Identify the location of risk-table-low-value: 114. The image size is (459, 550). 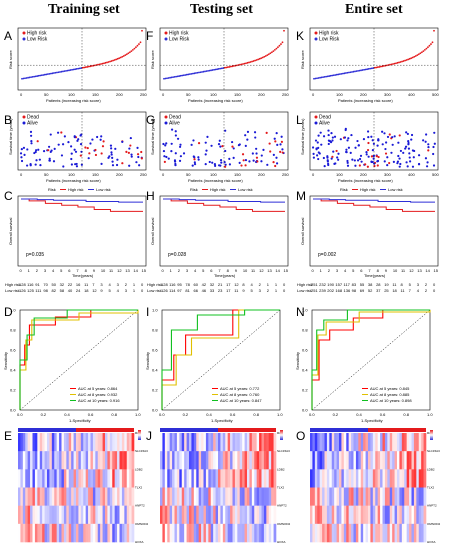
(172, 290).